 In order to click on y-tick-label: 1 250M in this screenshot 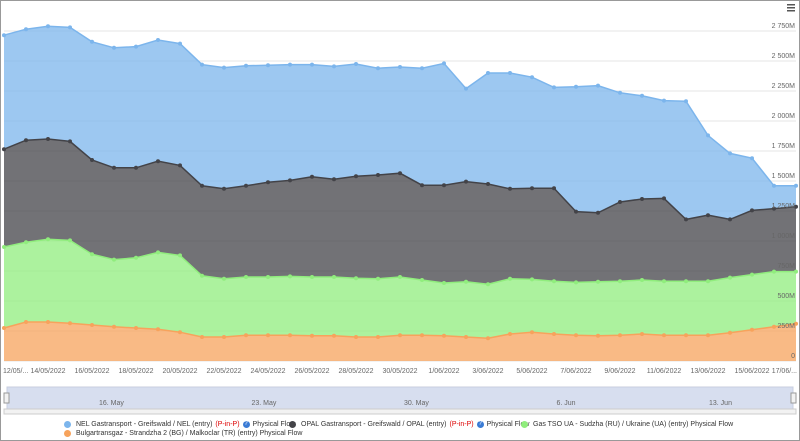, I will do `click(784, 206)`.